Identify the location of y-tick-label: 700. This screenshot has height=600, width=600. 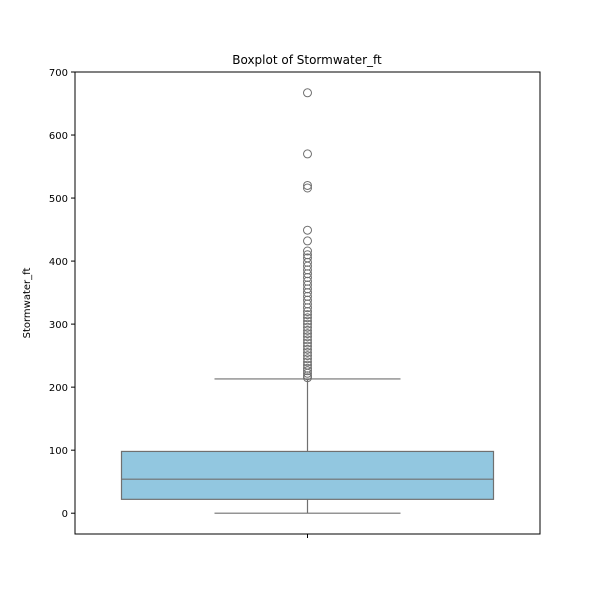
(58, 73).